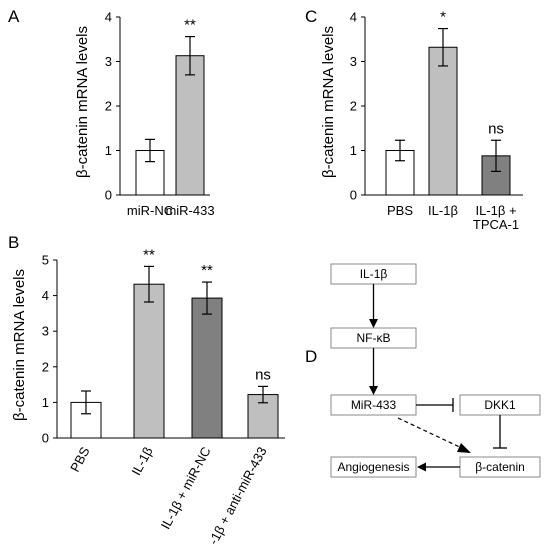 The width and height of the screenshot is (550, 545). I want to click on panel-a-category-label-line: miR-NC, so click(150, 210).